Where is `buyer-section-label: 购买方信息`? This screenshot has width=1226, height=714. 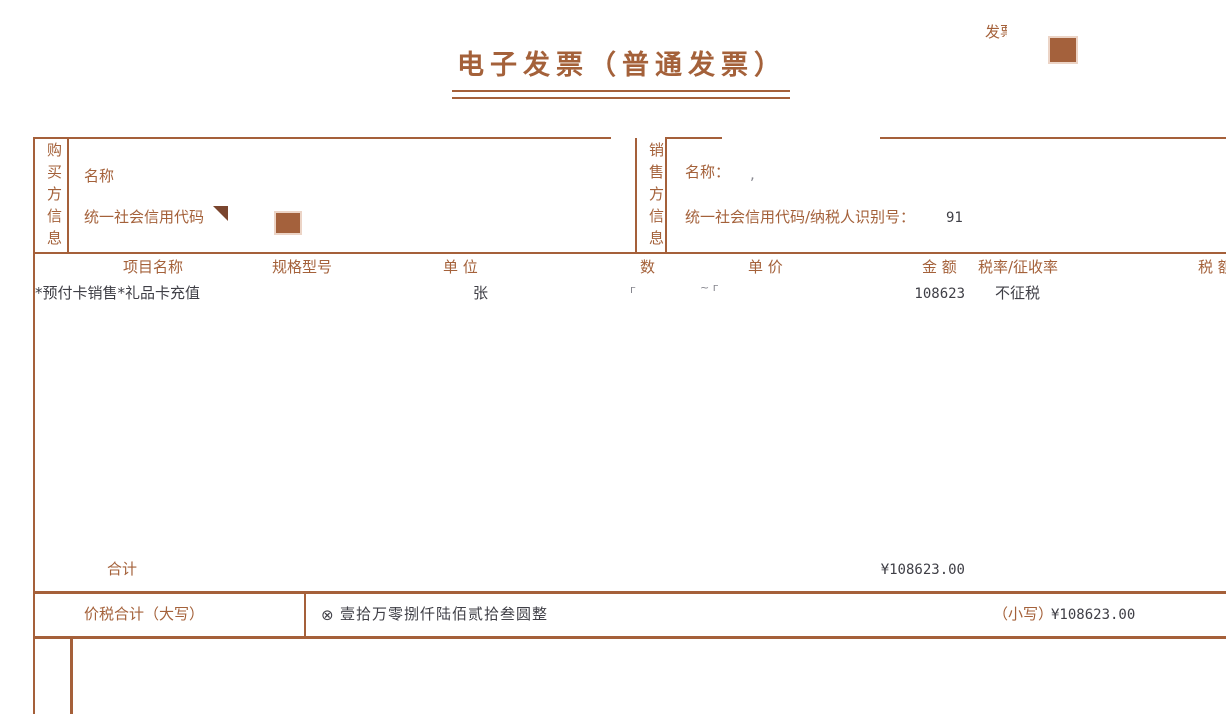
buyer-section-label: 购买方信息 is located at coordinates (54, 197).